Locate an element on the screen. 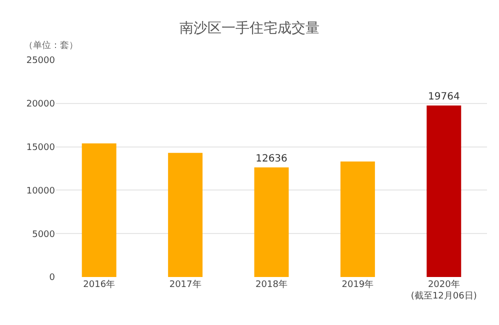  x-tick-label: 2016年 is located at coordinates (99, 284).